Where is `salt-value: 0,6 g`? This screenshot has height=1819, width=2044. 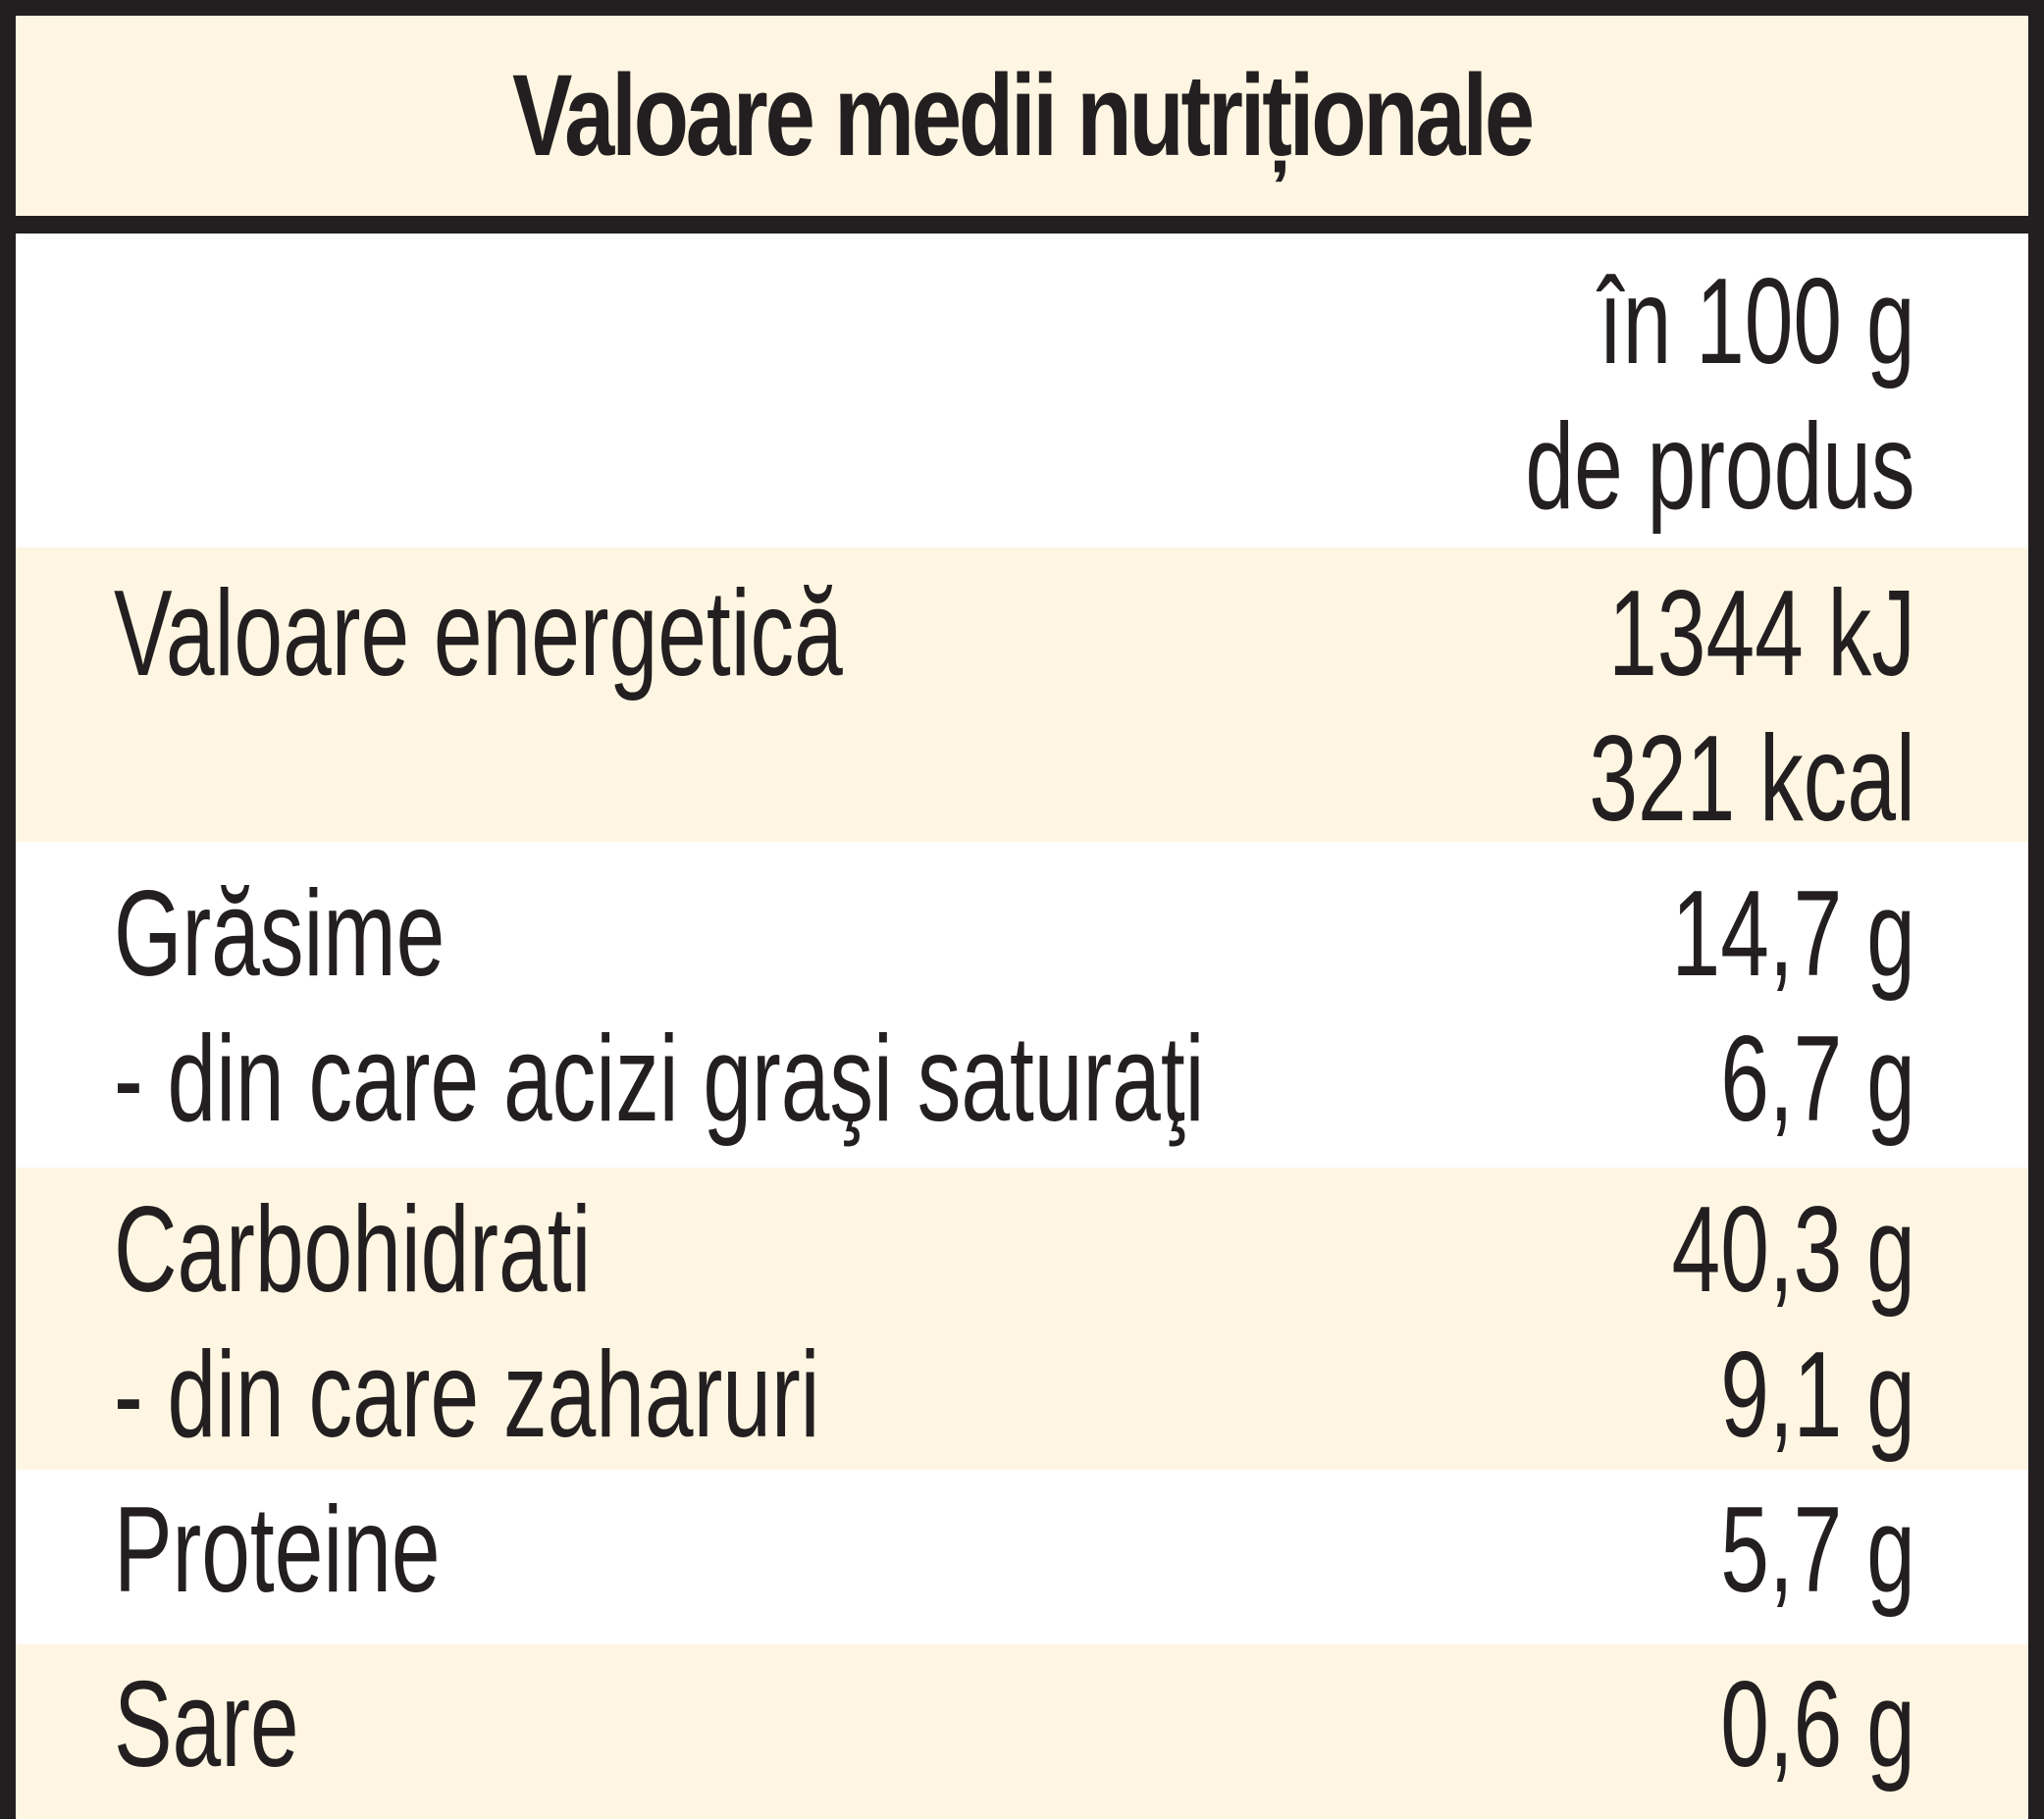
salt-value: 0,6 g is located at coordinates (1817, 1725).